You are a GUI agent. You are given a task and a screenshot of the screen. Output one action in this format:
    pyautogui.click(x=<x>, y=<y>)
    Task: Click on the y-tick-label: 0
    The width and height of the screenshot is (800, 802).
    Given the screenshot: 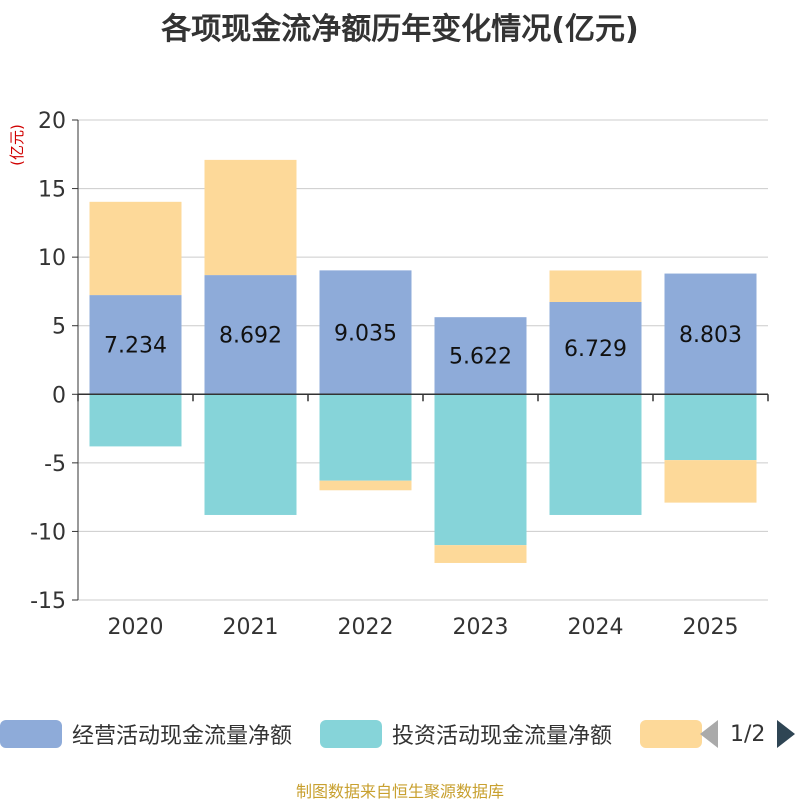 What is the action you would take?
    pyautogui.click(x=59, y=395)
    